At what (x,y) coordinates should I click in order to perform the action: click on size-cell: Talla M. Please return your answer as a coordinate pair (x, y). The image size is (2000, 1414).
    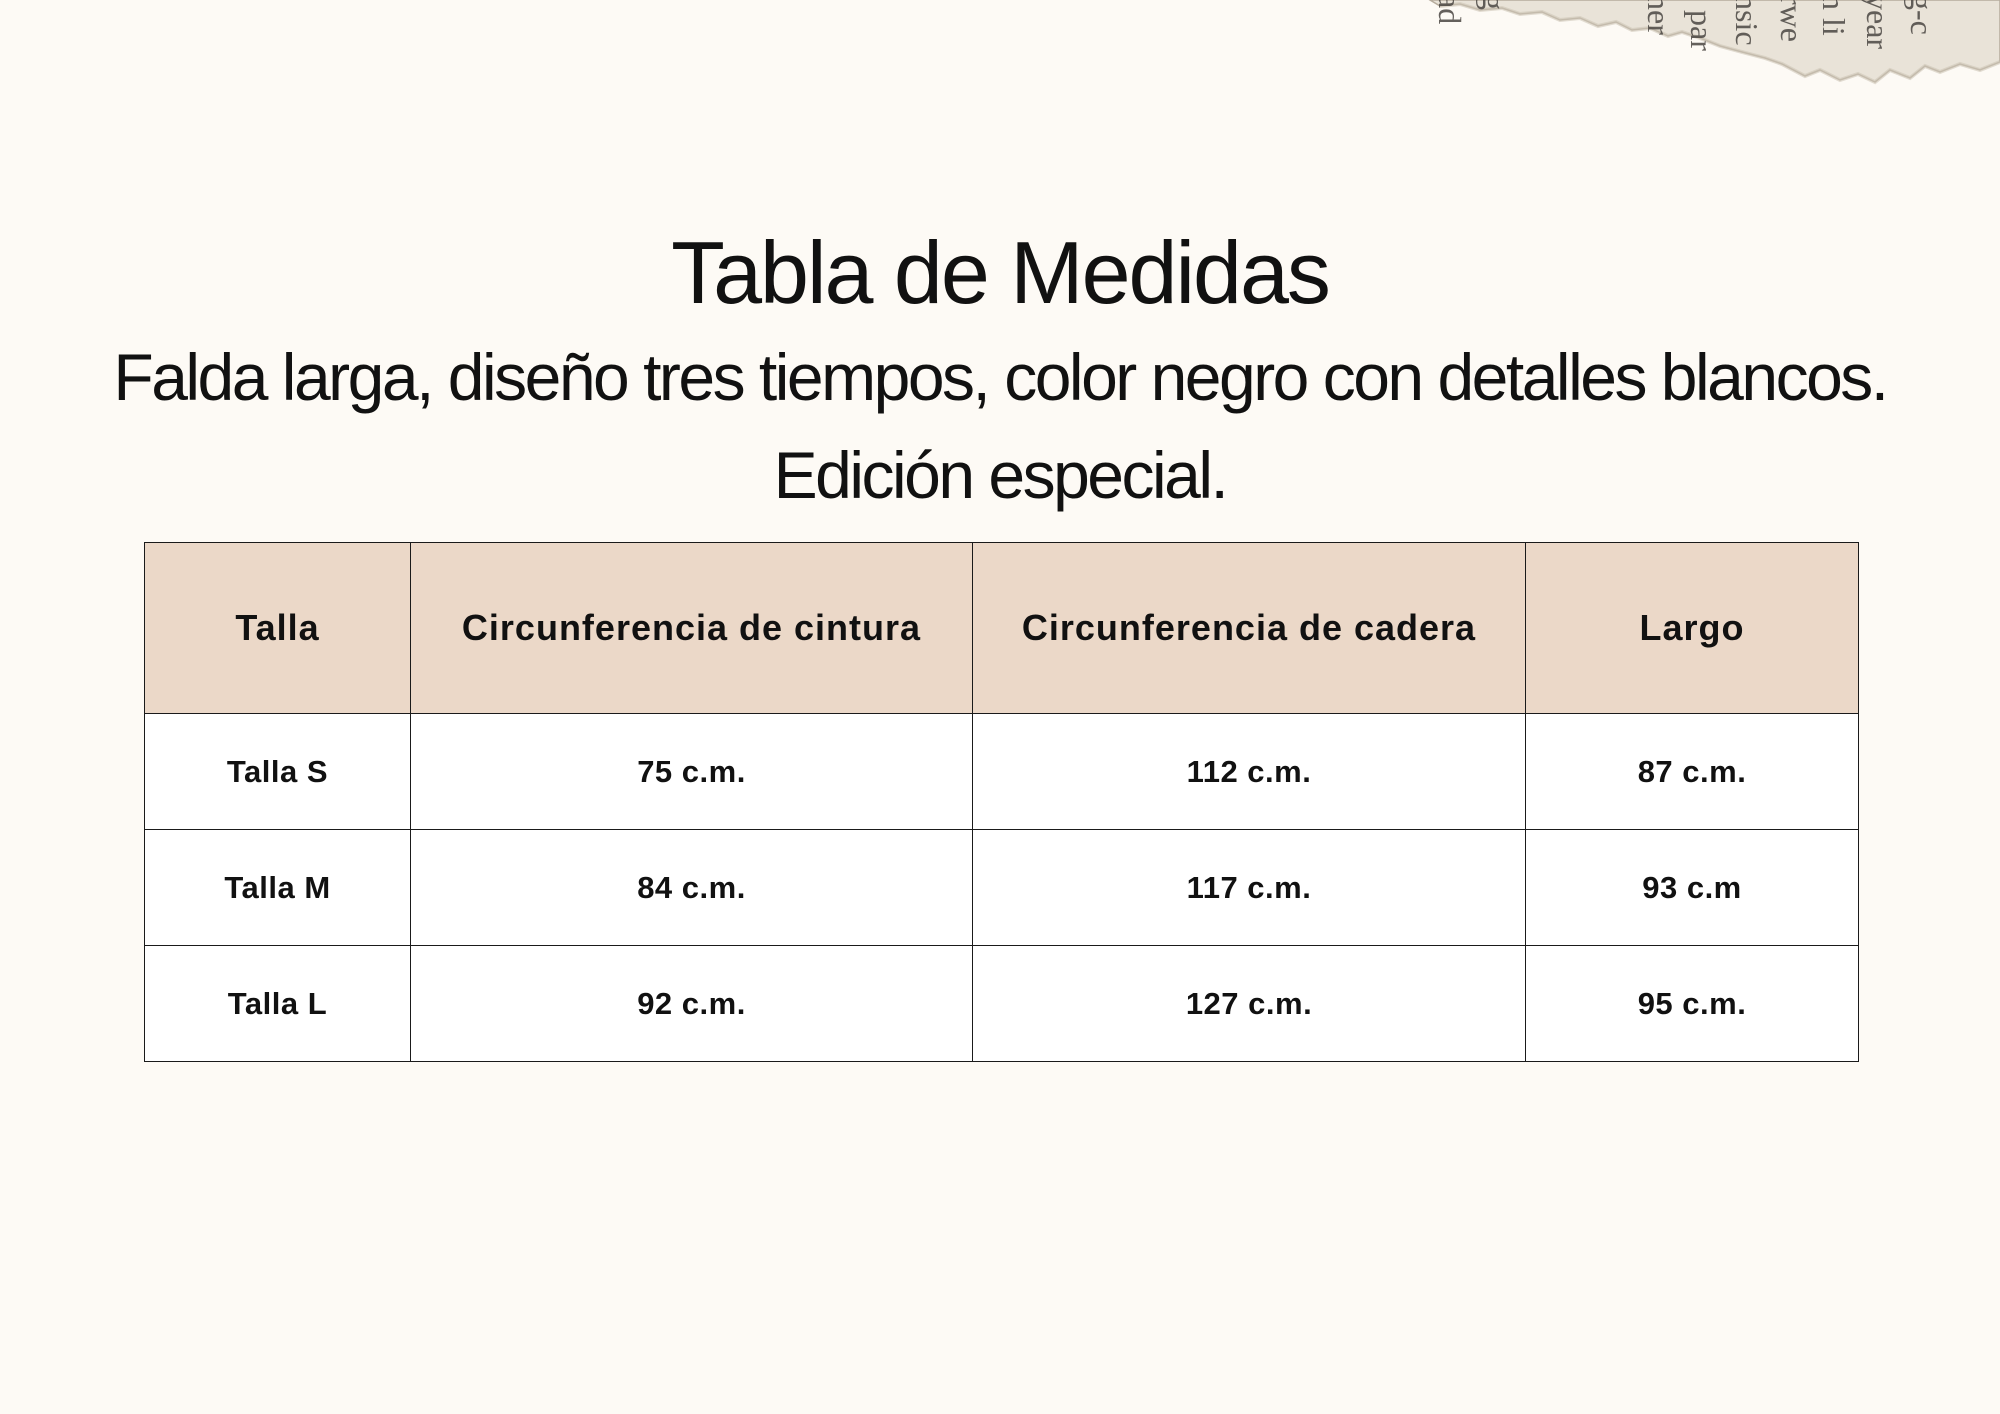
    Looking at the image, I should click on (277, 887).